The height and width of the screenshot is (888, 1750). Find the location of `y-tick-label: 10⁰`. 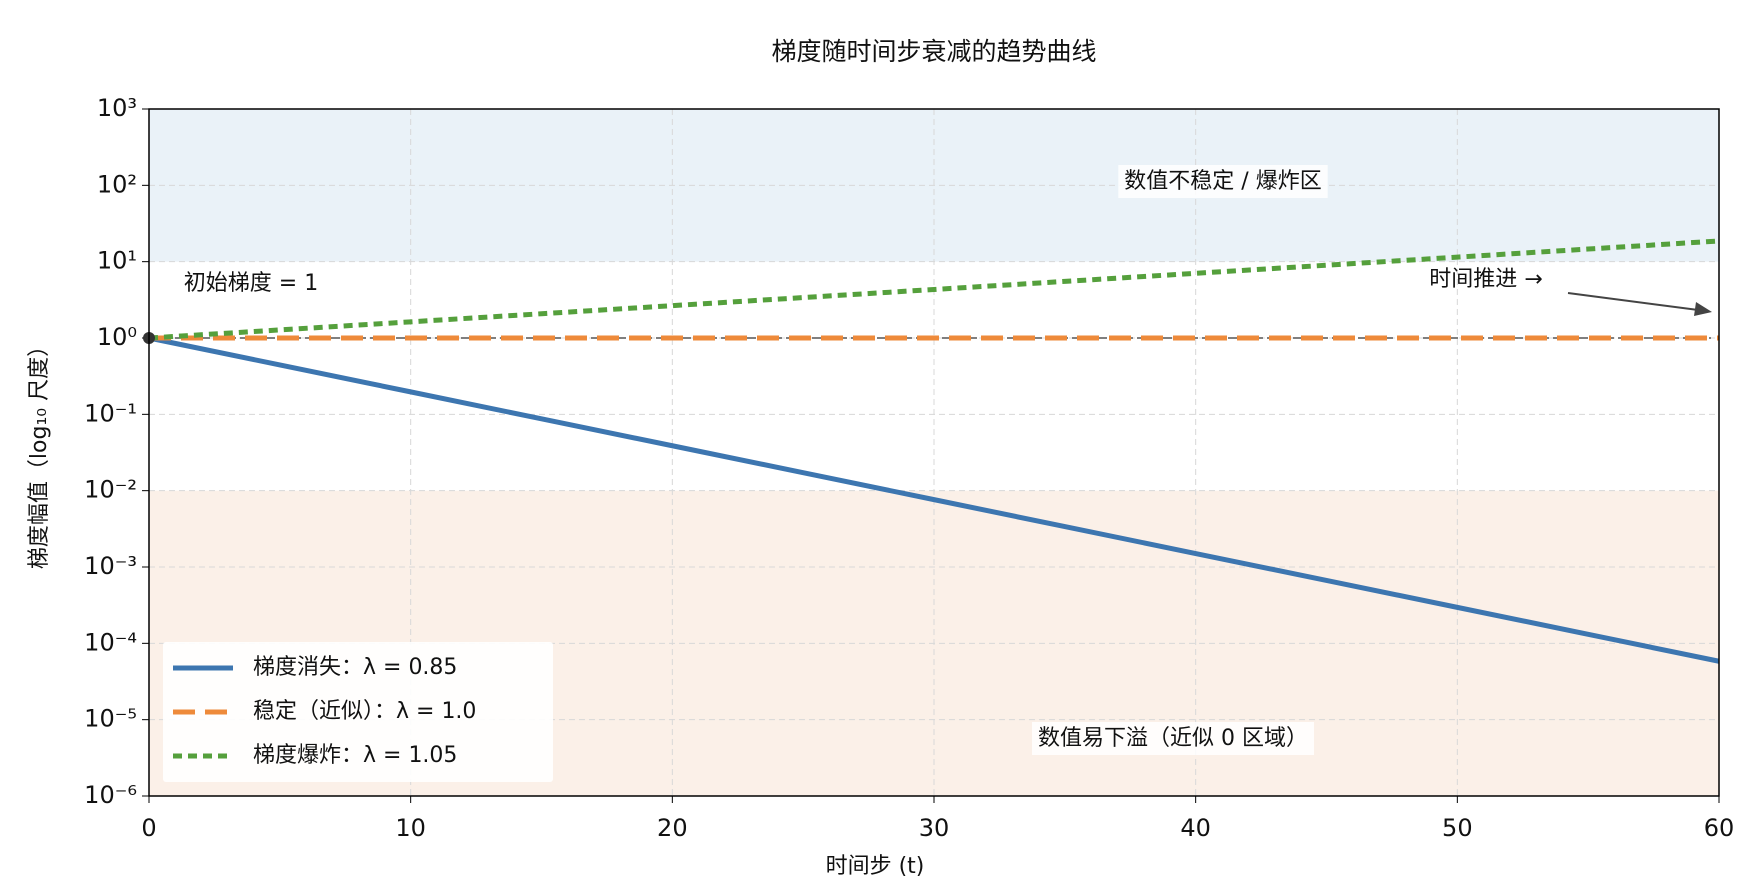

y-tick-label: 10⁰ is located at coordinates (117, 337).